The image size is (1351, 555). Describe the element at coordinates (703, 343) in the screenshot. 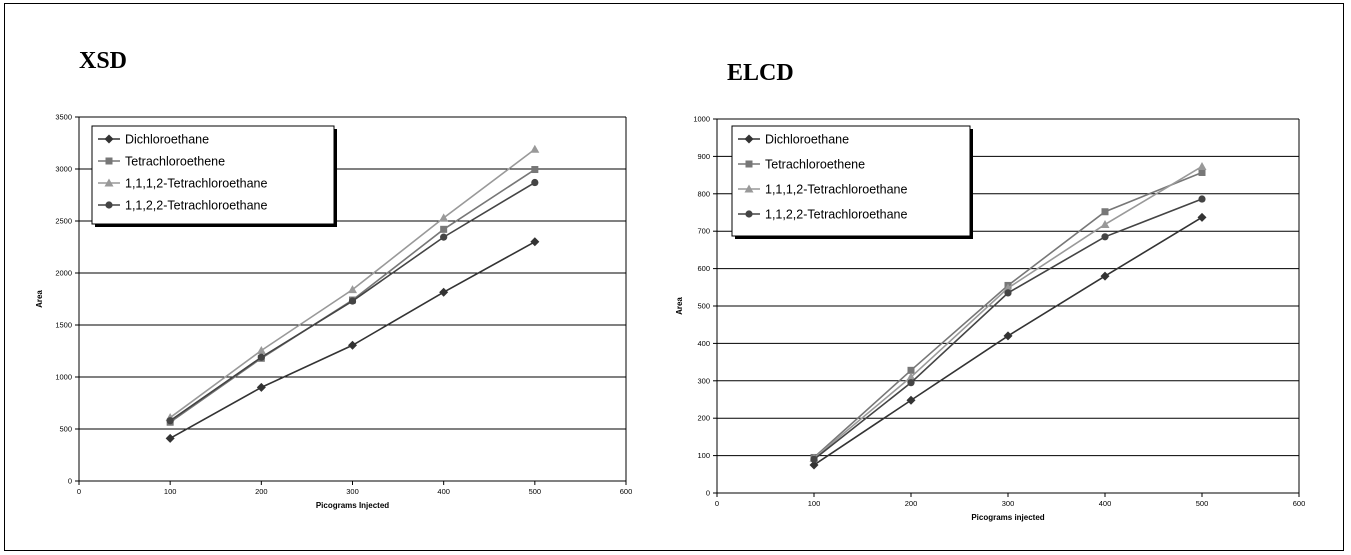

I see `y-tick-label: 400` at that location.